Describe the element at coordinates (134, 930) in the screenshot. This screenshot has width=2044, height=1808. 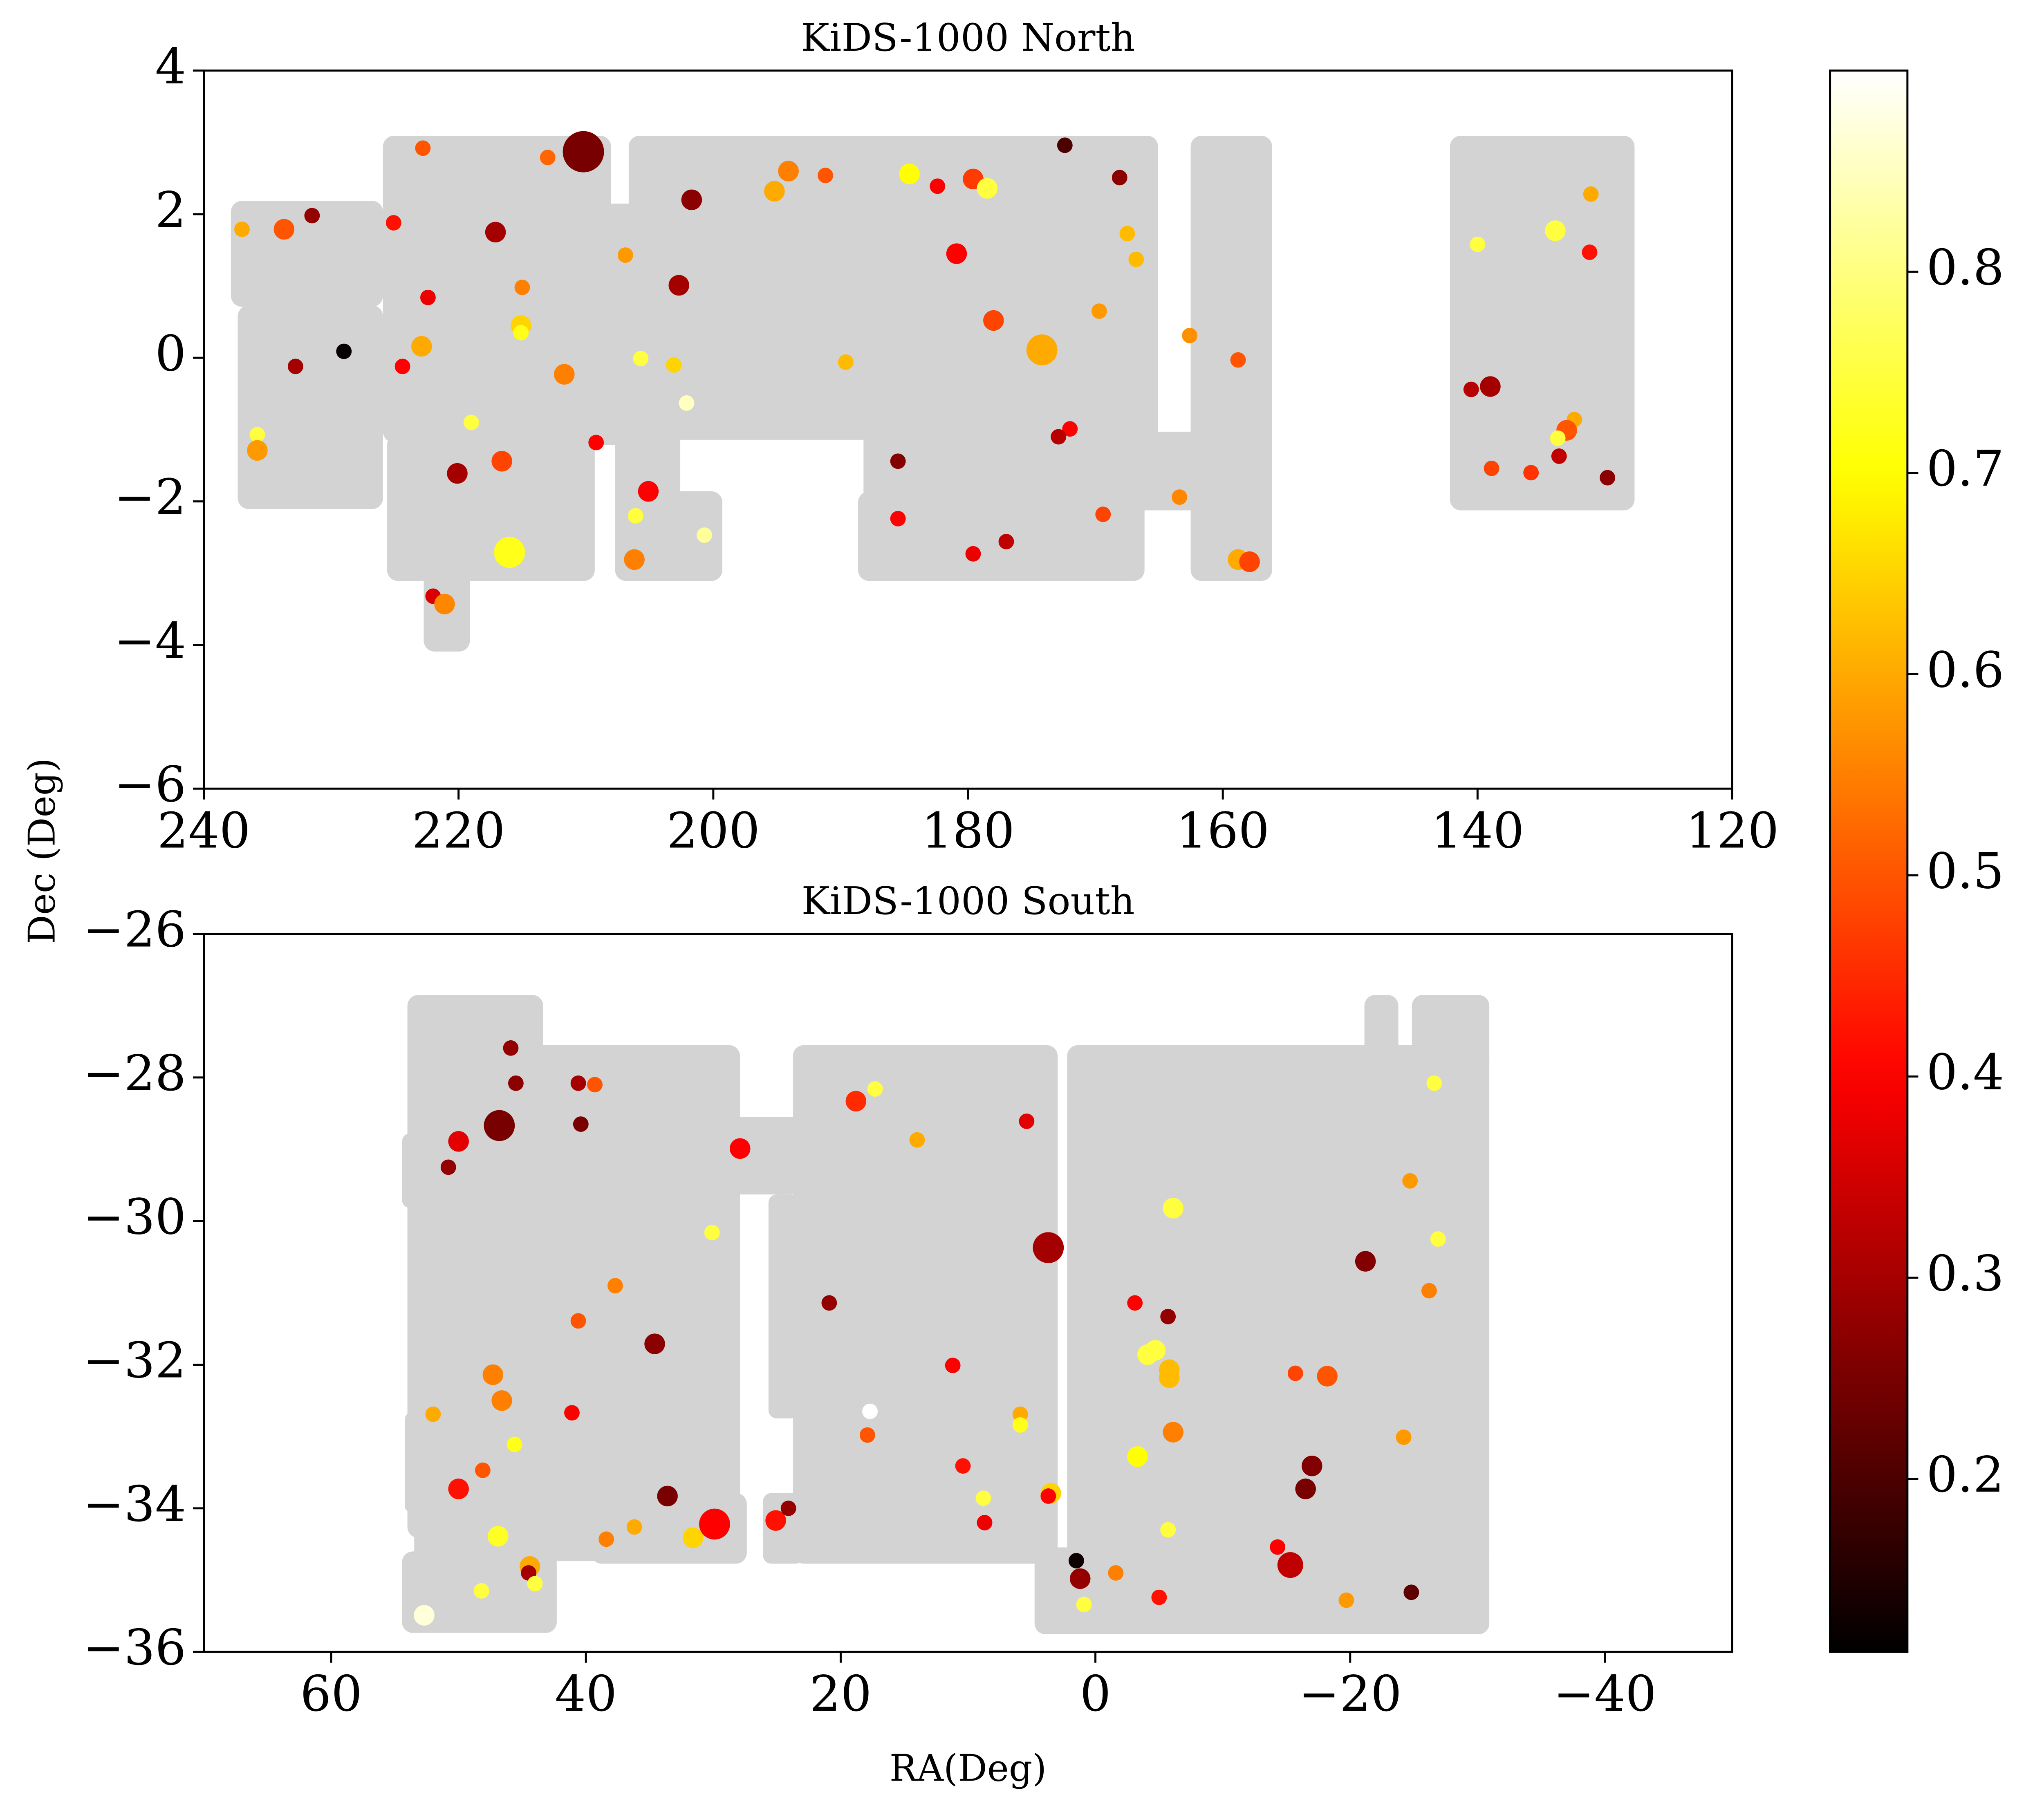
I see `y-tick-label: −26` at that location.